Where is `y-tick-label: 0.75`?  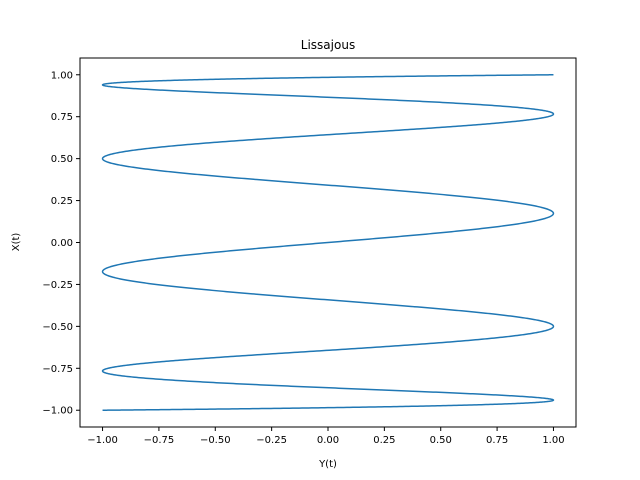
y-tick-label: 0.75 is located at coordinates (62, 117).